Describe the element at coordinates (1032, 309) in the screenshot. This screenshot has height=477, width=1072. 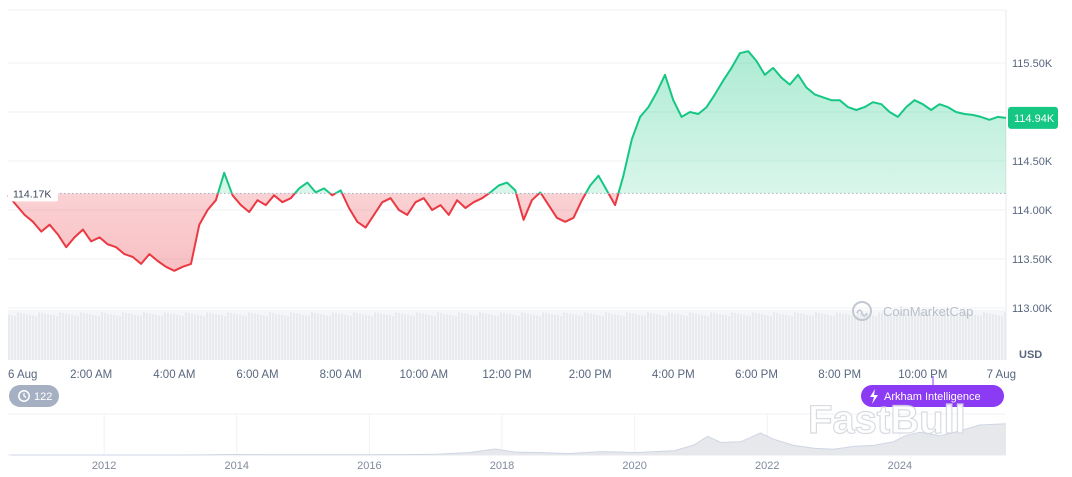
I see `y-tick-label: 113.00K` at that location.